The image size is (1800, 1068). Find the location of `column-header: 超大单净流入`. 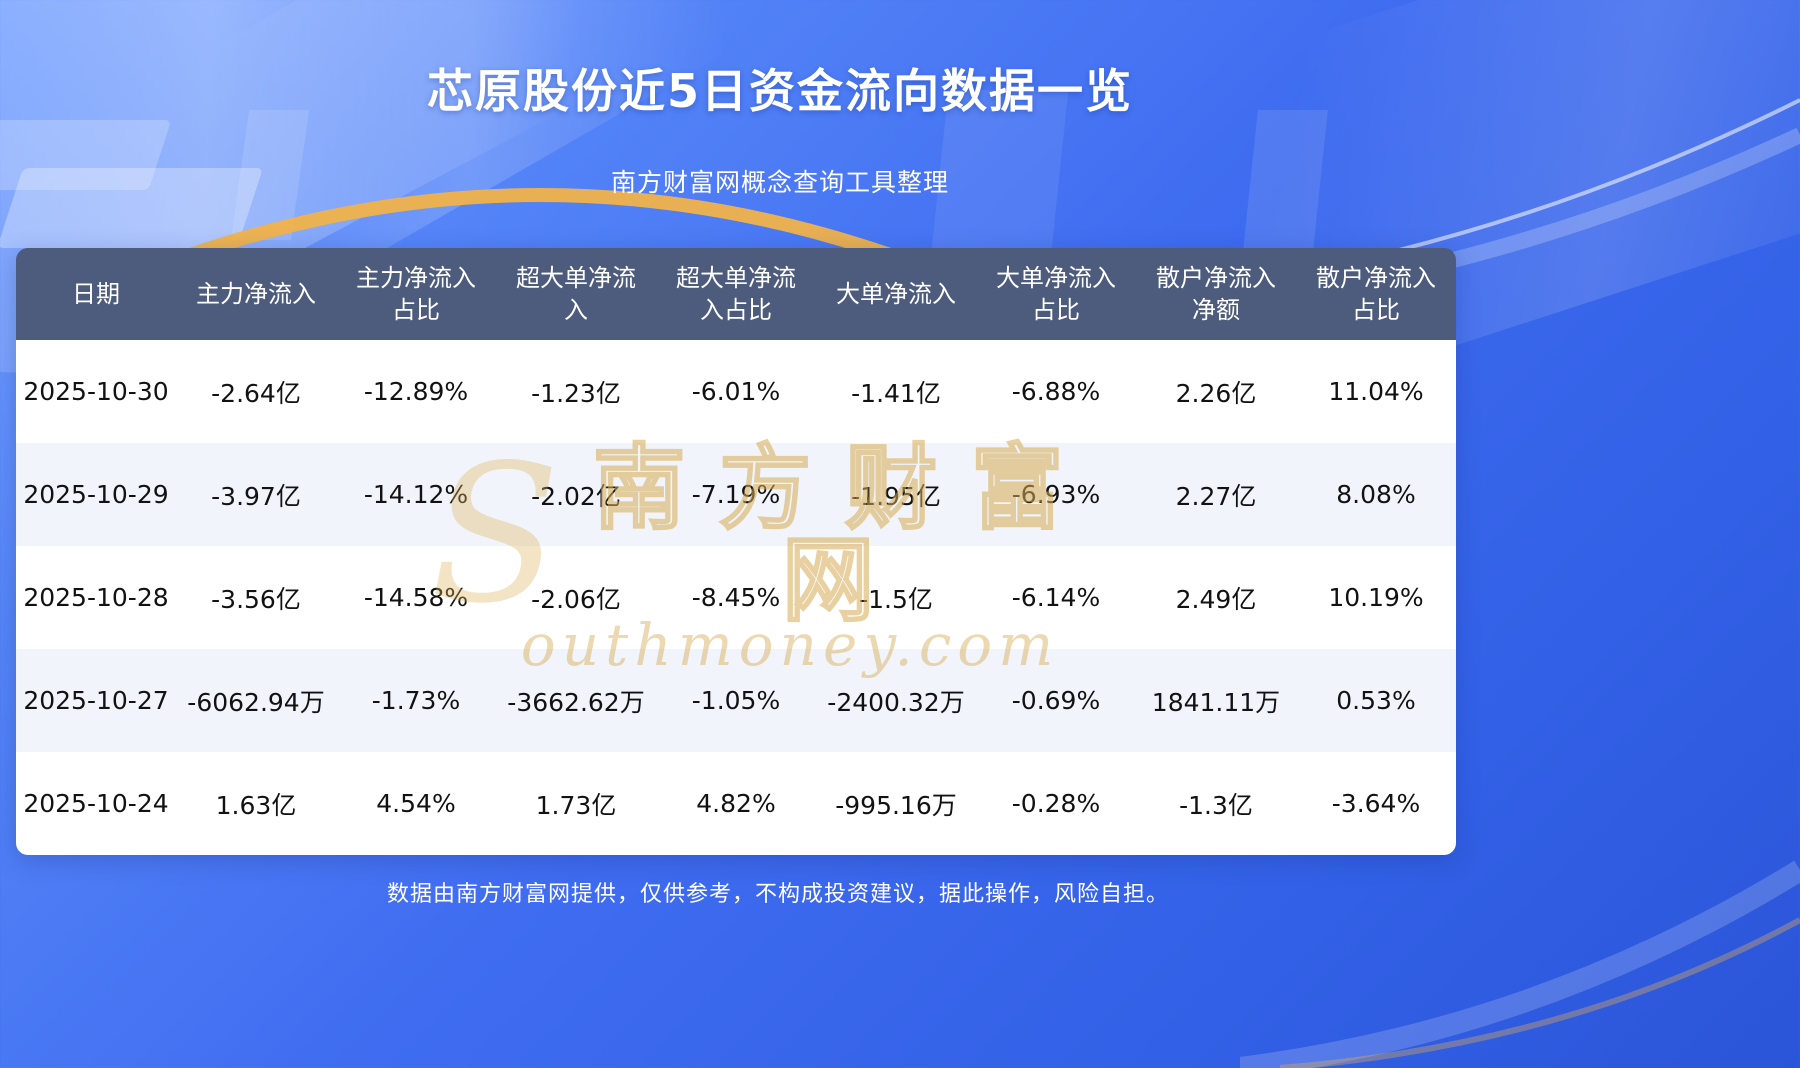

column-header: 超大单净流入 is located at coordinates (576, 293).